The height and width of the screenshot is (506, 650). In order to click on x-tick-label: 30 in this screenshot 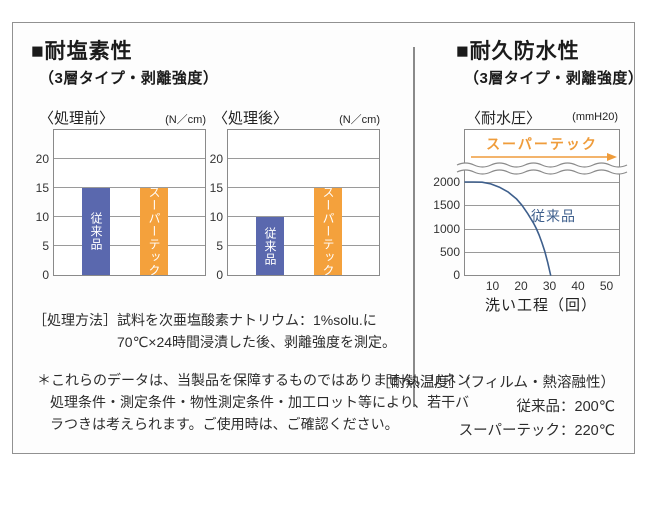, I will do `click(549, 286)`.